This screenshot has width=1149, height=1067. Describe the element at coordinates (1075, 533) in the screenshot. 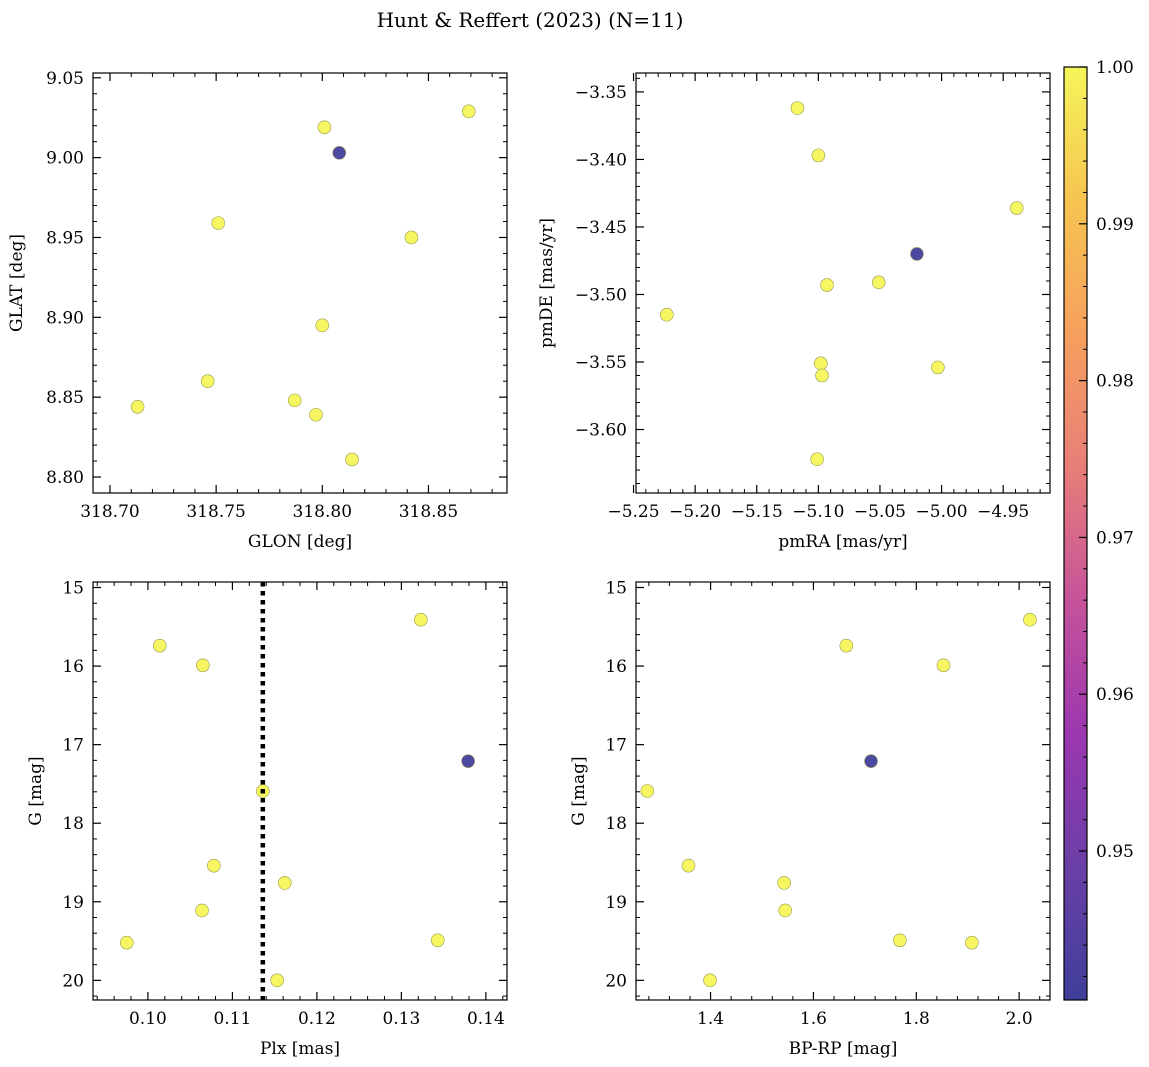

I see `colorbar-gradient` at that location.